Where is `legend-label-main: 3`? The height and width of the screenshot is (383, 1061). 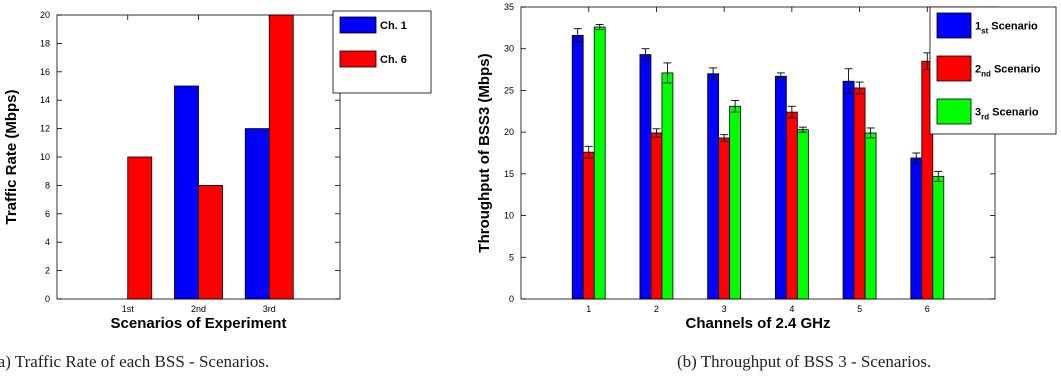
legend-label-main: 3 is located at coordinates (978, 113).